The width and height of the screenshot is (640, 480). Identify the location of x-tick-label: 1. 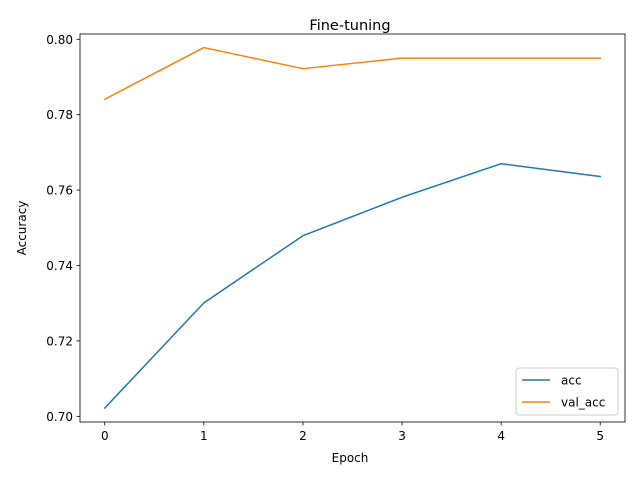
(204, 436).